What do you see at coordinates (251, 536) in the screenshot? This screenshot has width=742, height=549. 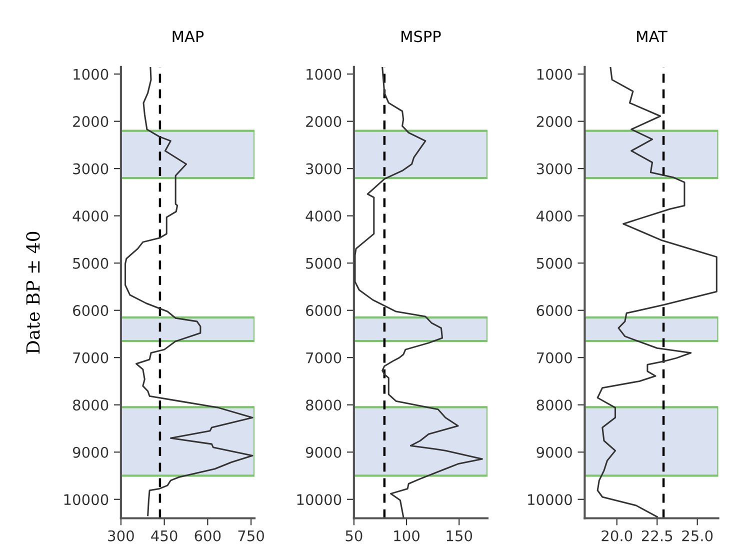 I see `x-tick-label: 750` at bounding box center [251, 536].